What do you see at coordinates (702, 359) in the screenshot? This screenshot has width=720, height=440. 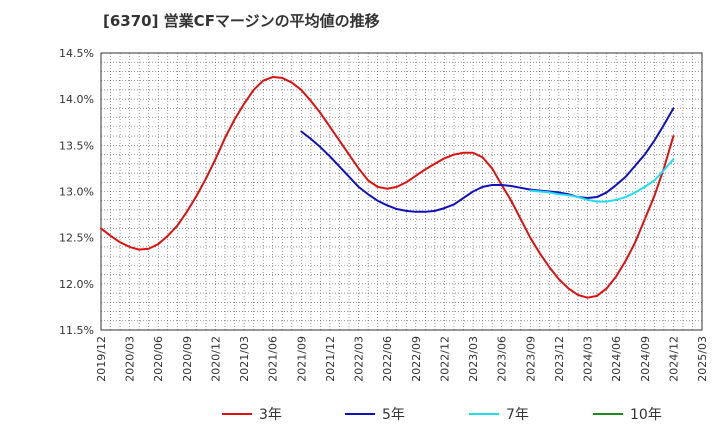 I see `x-tick-label: 2025/03` at bounding box center [702, 359].